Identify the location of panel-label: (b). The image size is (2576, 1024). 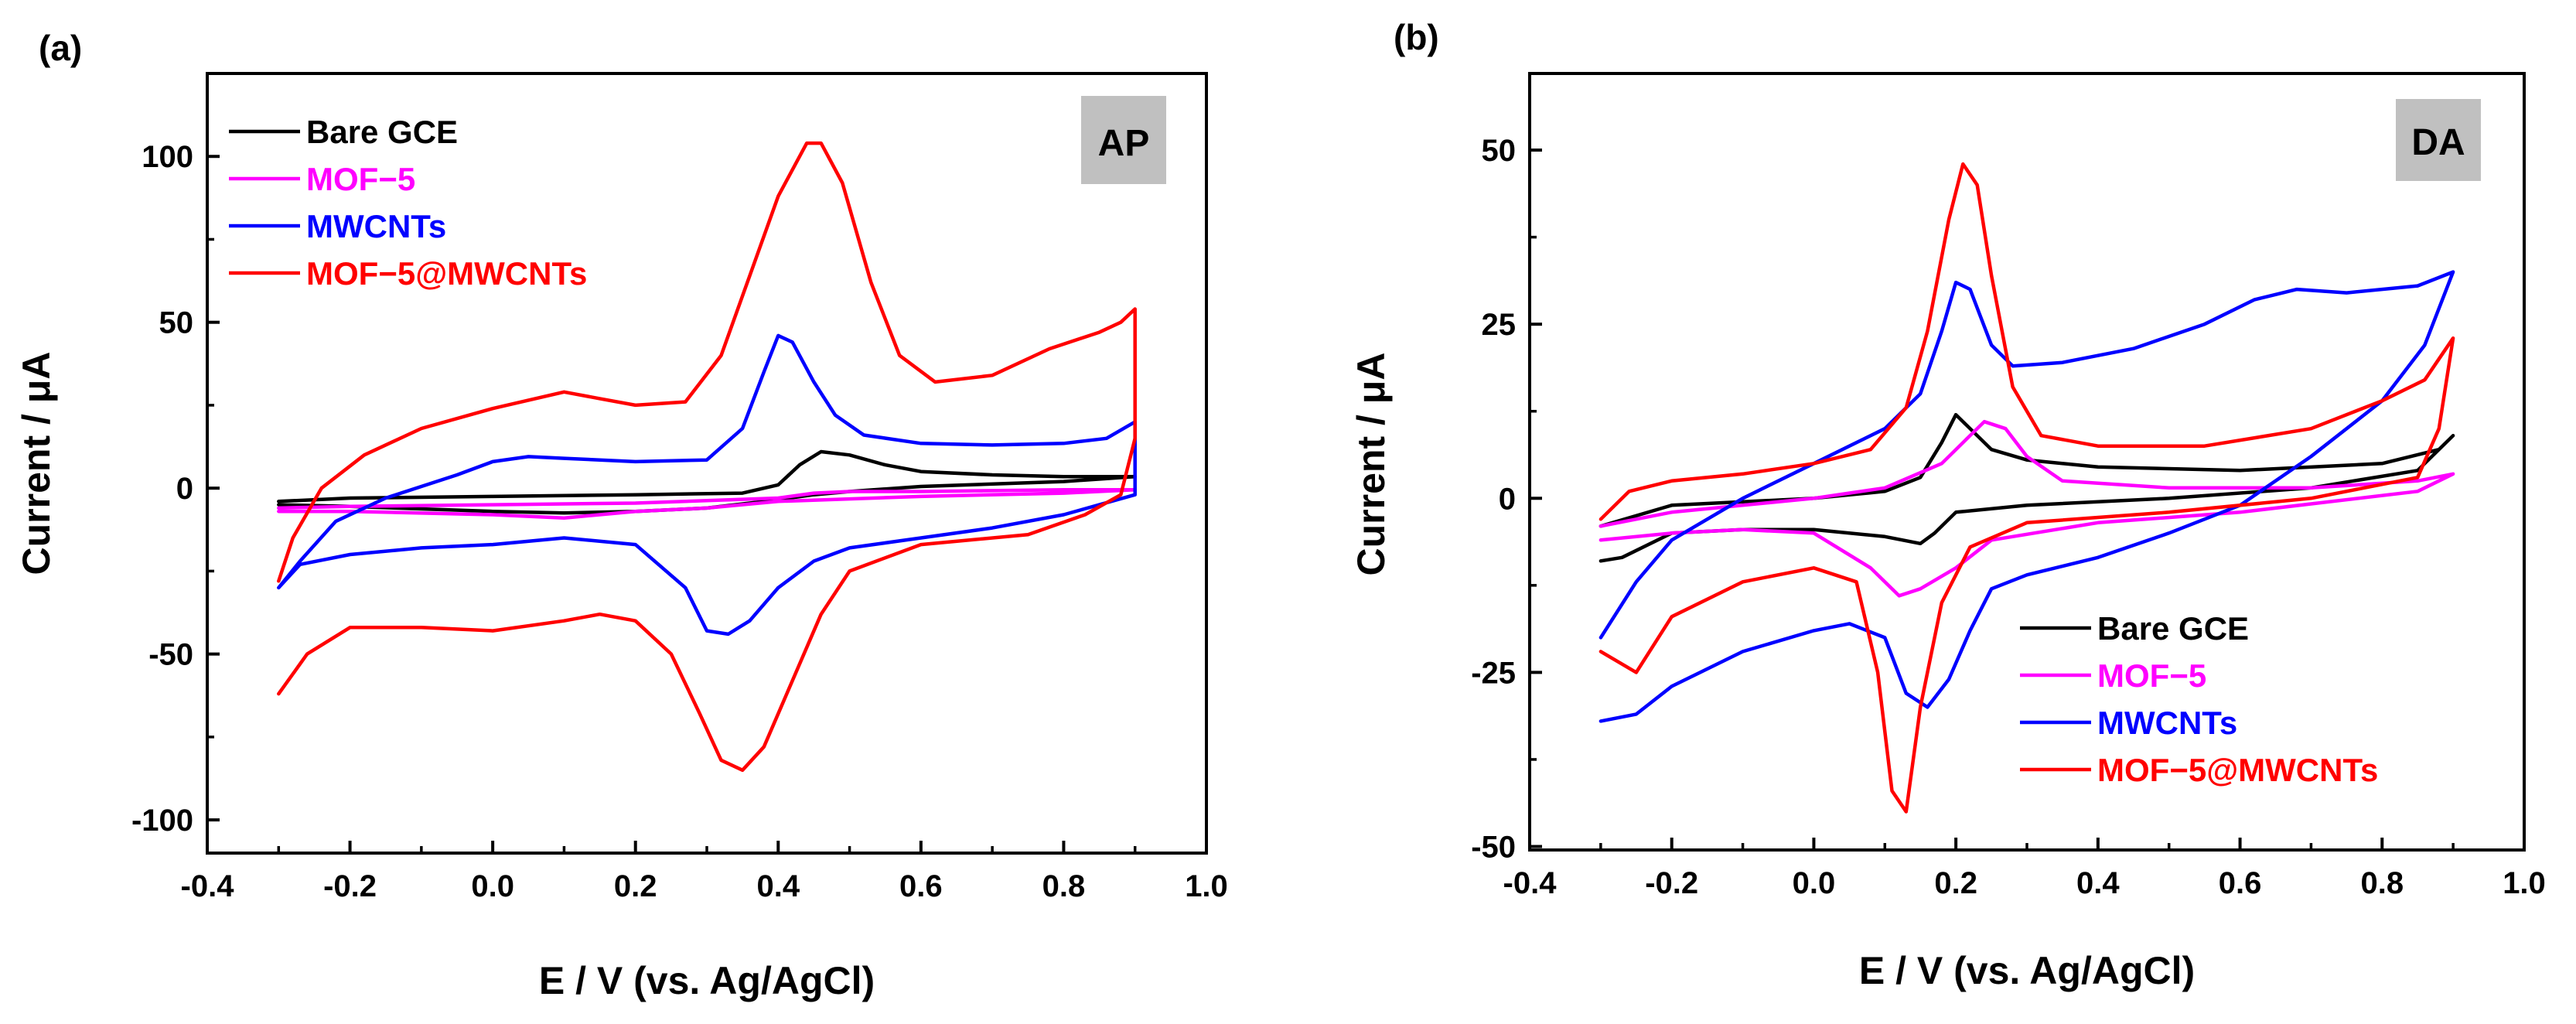
(1417, 37).